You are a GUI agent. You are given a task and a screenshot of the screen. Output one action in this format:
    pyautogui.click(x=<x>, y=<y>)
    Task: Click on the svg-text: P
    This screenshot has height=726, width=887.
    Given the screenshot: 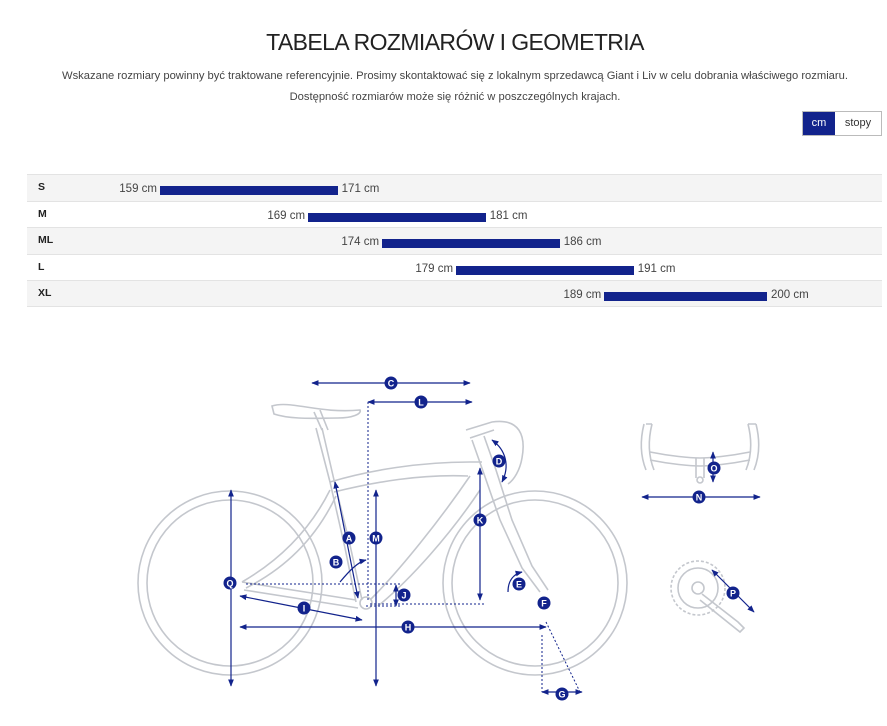 What is the action you would take?
    pyautogui.click(x=733, y=594)
    